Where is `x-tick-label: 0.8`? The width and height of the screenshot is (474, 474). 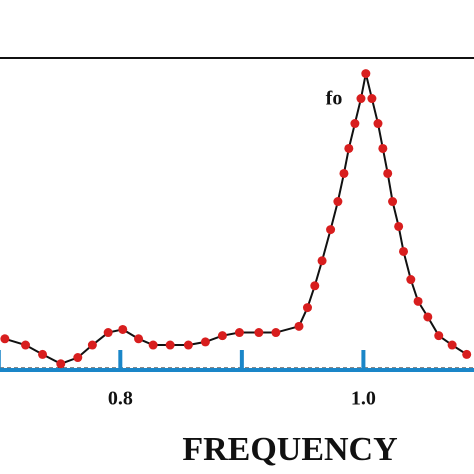
x-tick-label: 0.8 is located at coordinates (120, 399).